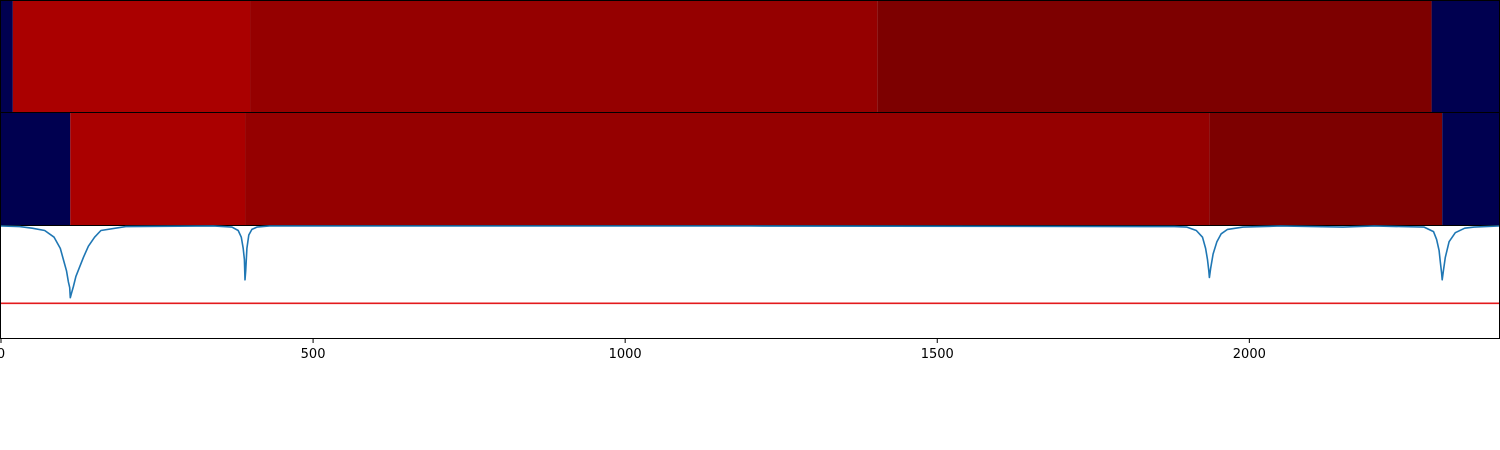  I want to click on x-tick-label: 0, so click(2, 354).